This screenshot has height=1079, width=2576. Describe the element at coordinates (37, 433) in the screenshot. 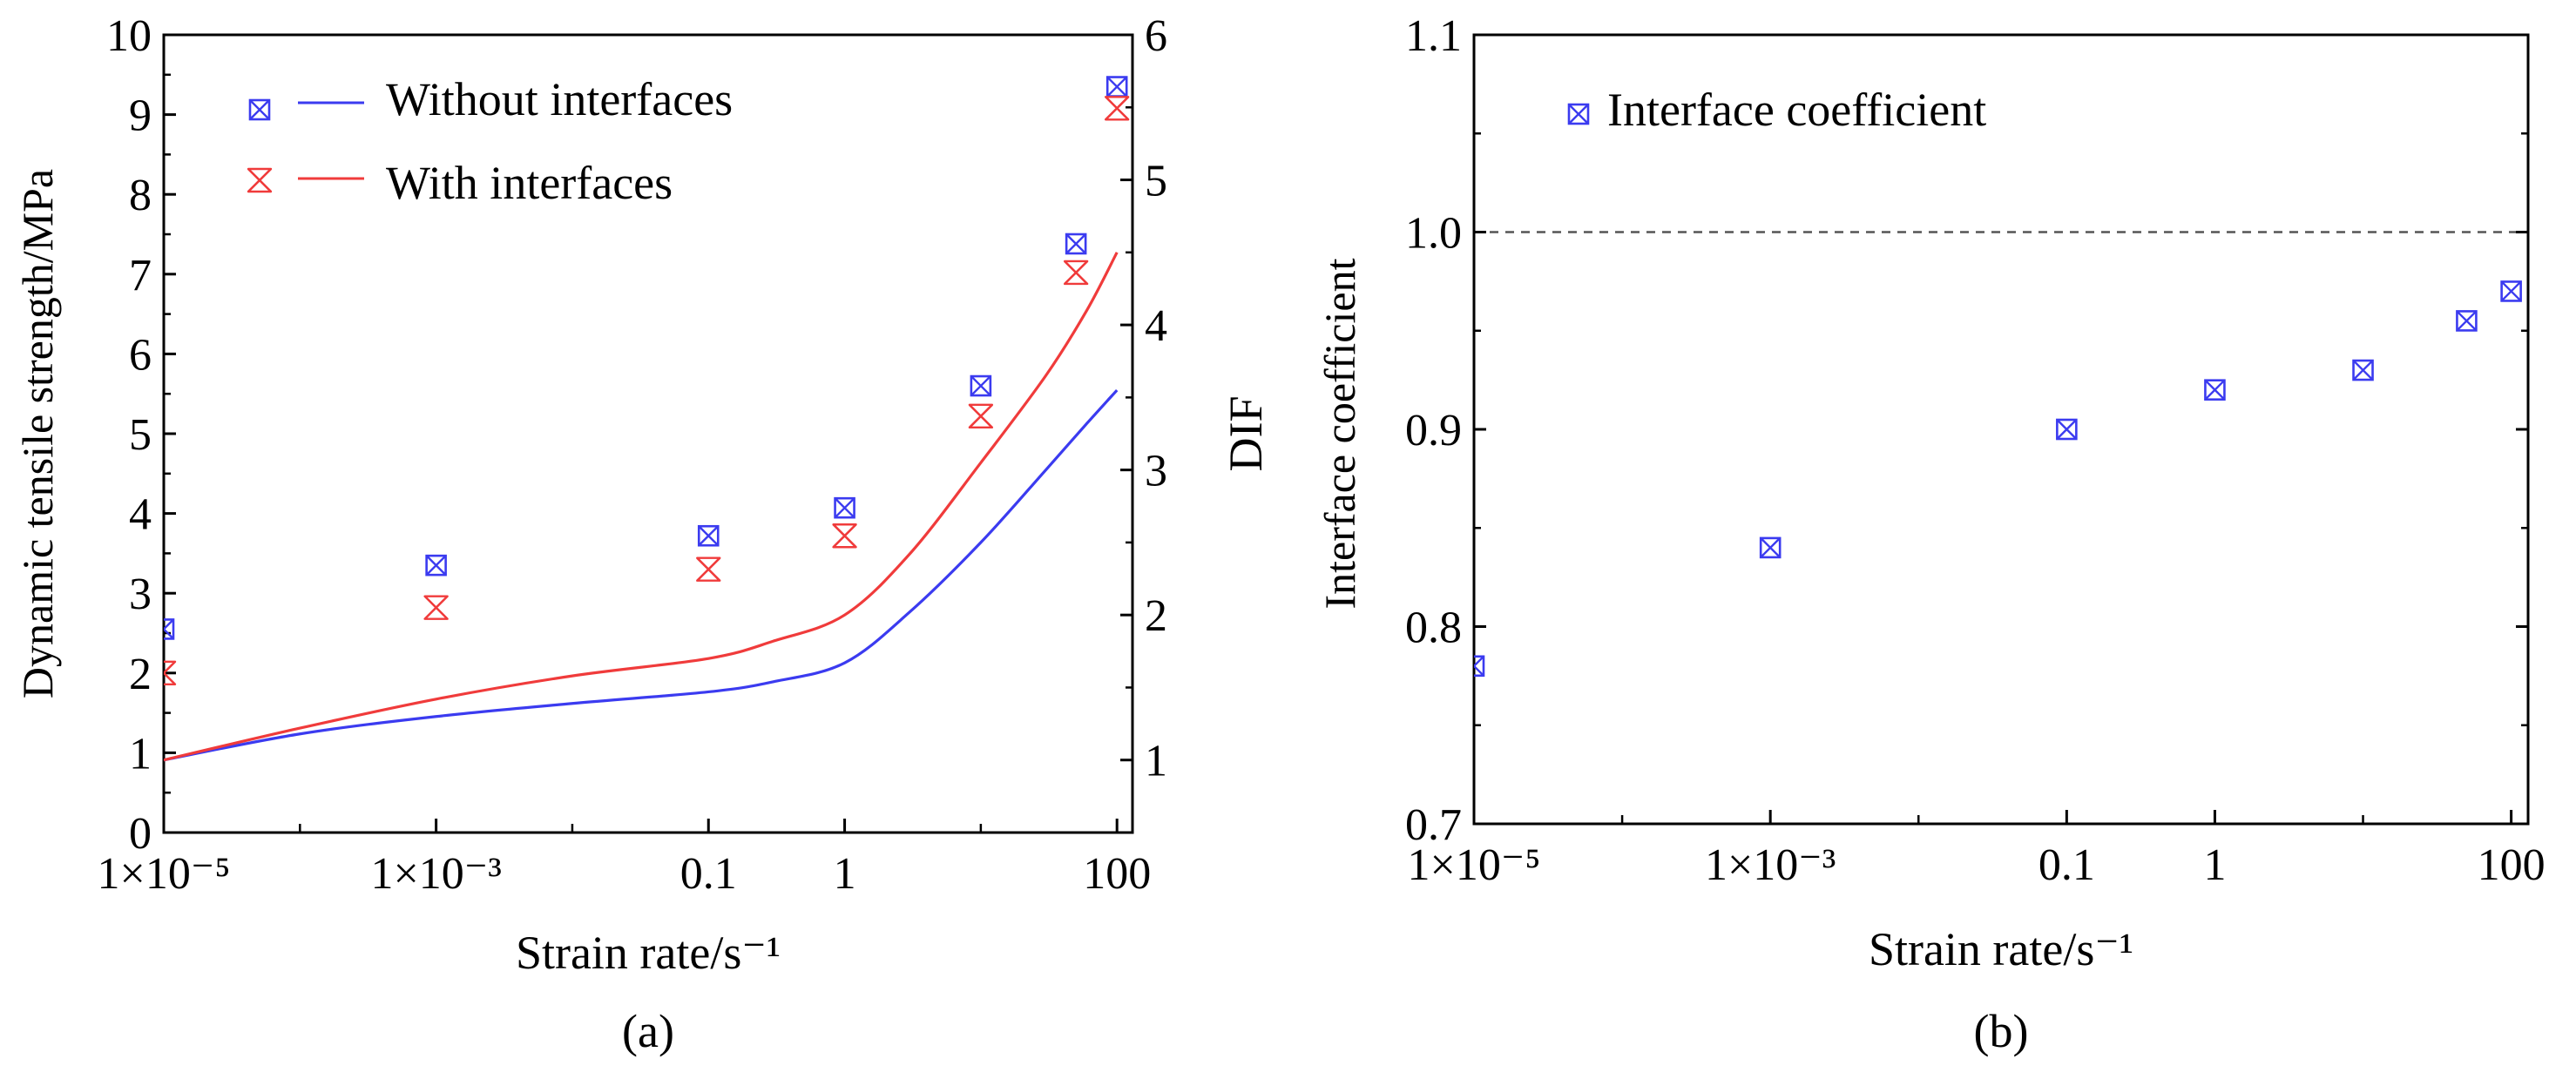

I see `panel-a-y-axis-label: Dynamic tensile strength/MPa` at that location.